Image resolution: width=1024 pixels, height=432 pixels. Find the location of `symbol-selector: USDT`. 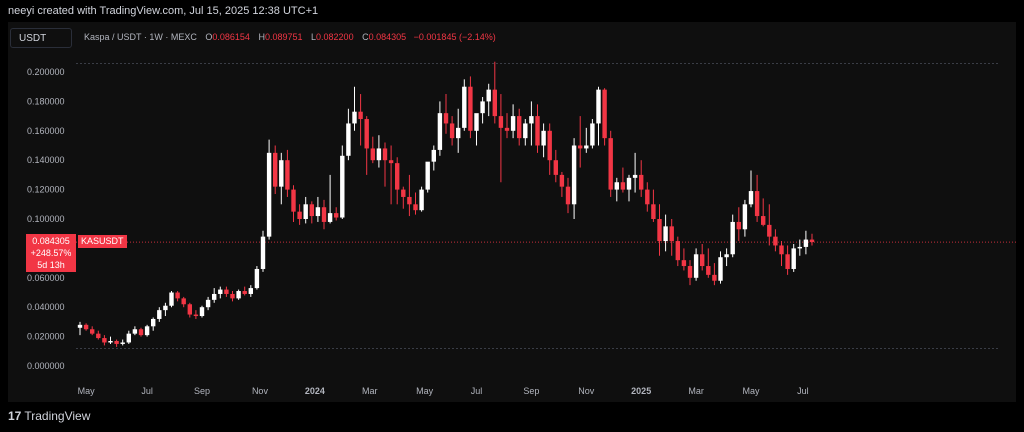

symbol-selector: USDT is located at coordinates (41, 38).